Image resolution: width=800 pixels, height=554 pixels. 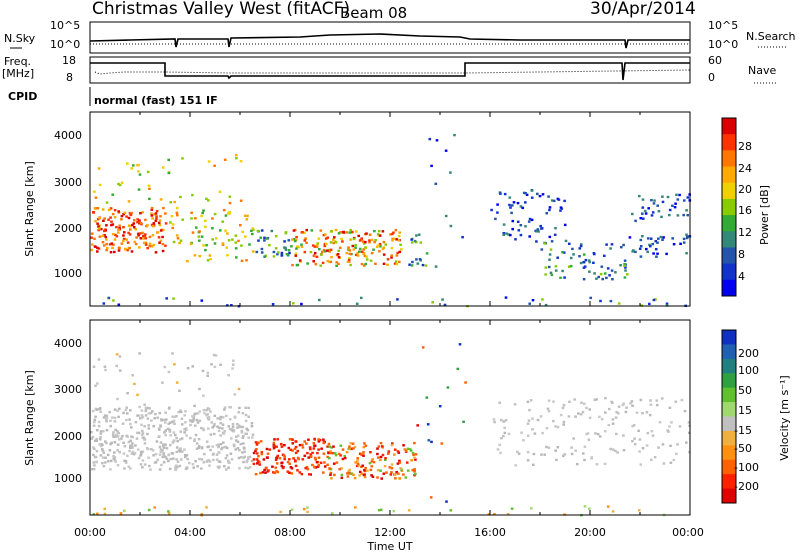 I want to click on velocity-ytick-2000: 2000, so click(x=68, y=436).